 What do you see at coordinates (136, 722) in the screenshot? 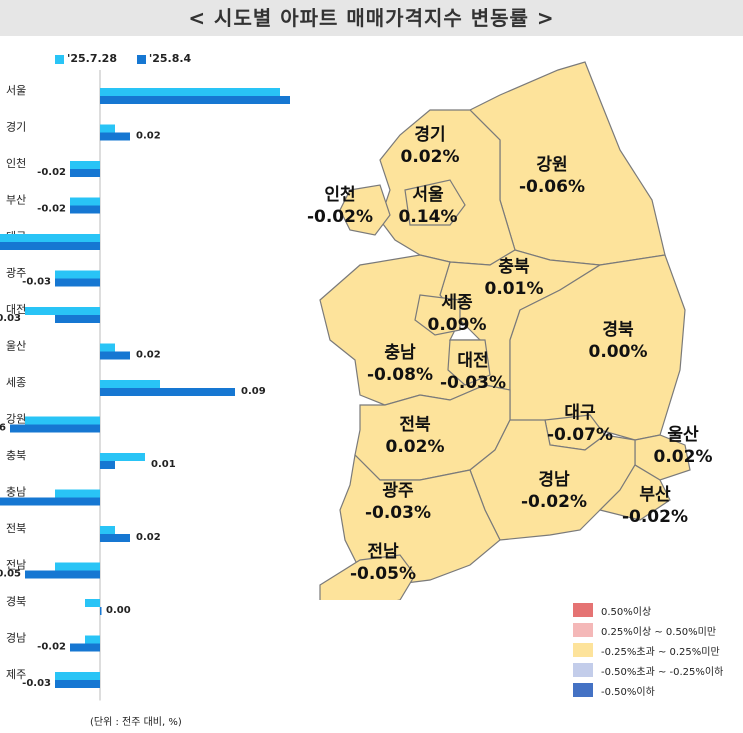
I see `unit-note: (단위 : 전주 대비, %)` at bounding box center [136, 722].